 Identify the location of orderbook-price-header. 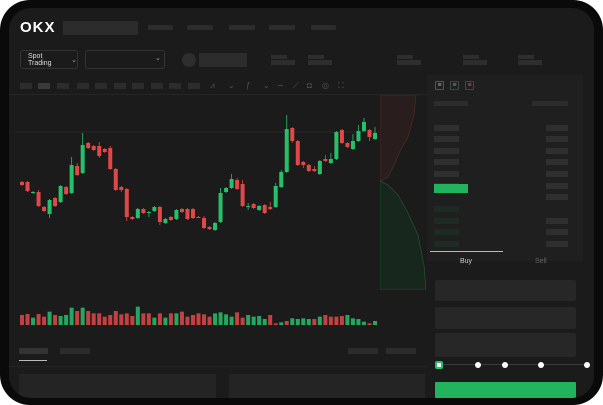
(451, 103).